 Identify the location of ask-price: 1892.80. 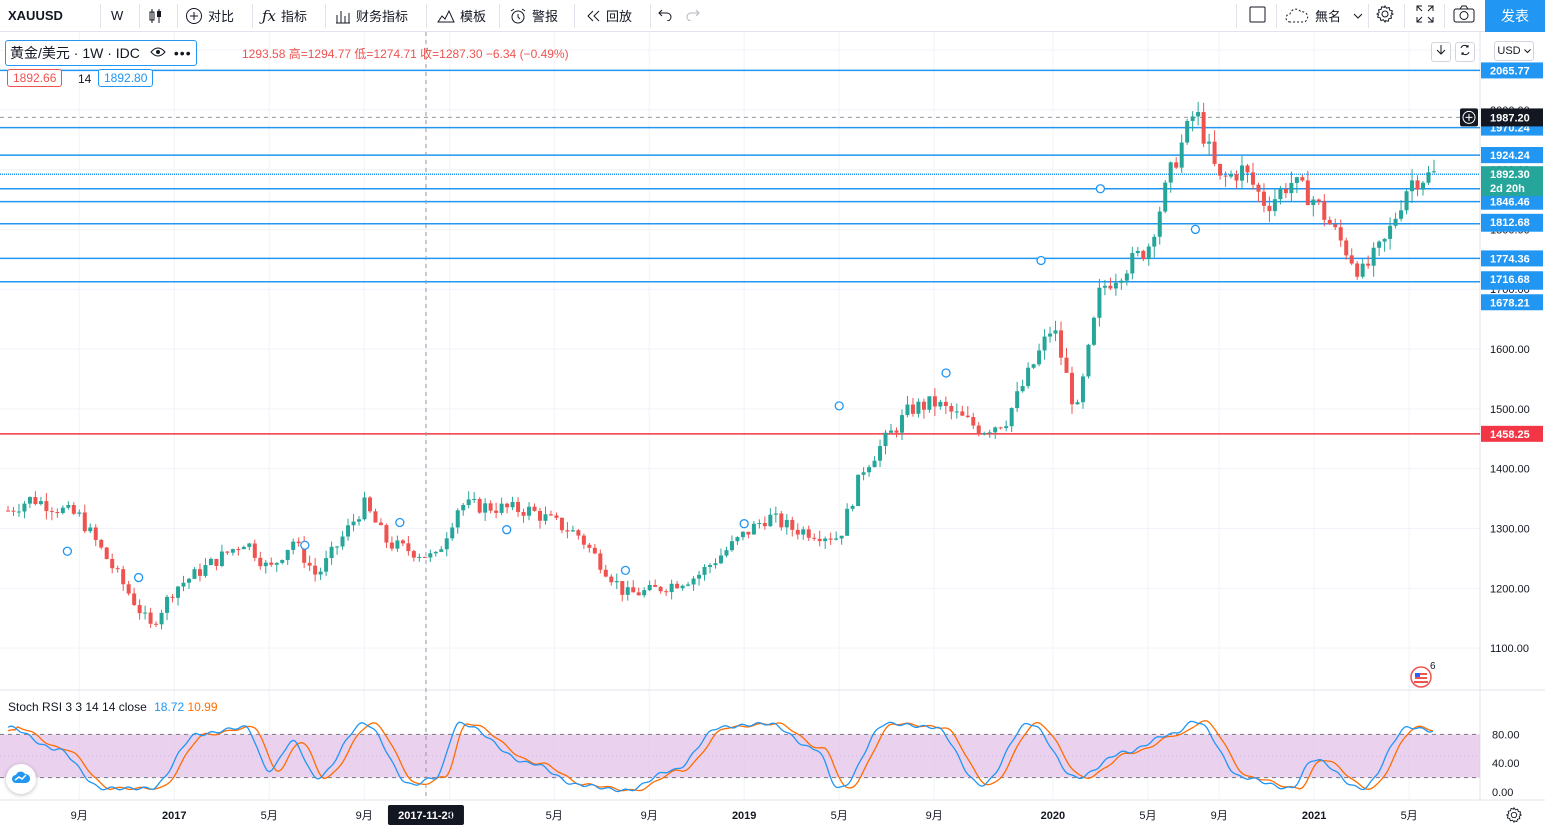
(126, 78).